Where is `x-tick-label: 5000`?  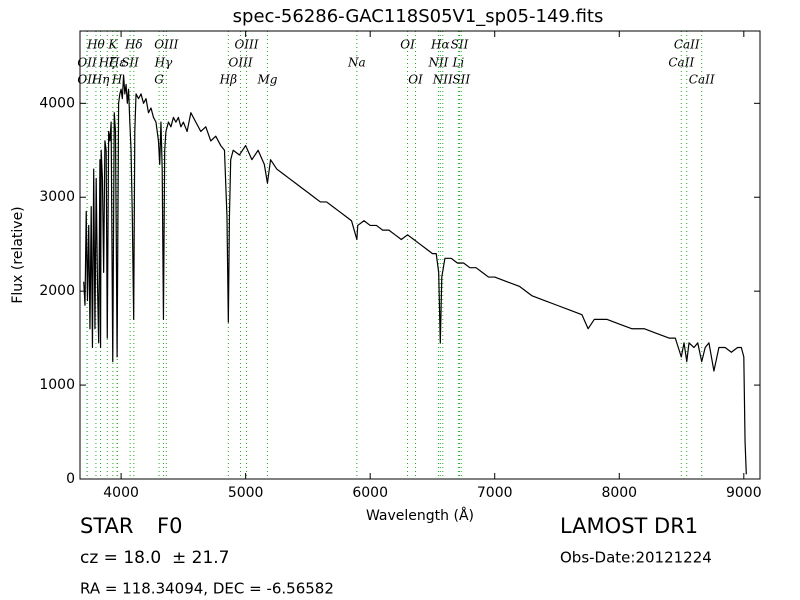 x-tick-label: 5000 is located at coordinates (246, 493).